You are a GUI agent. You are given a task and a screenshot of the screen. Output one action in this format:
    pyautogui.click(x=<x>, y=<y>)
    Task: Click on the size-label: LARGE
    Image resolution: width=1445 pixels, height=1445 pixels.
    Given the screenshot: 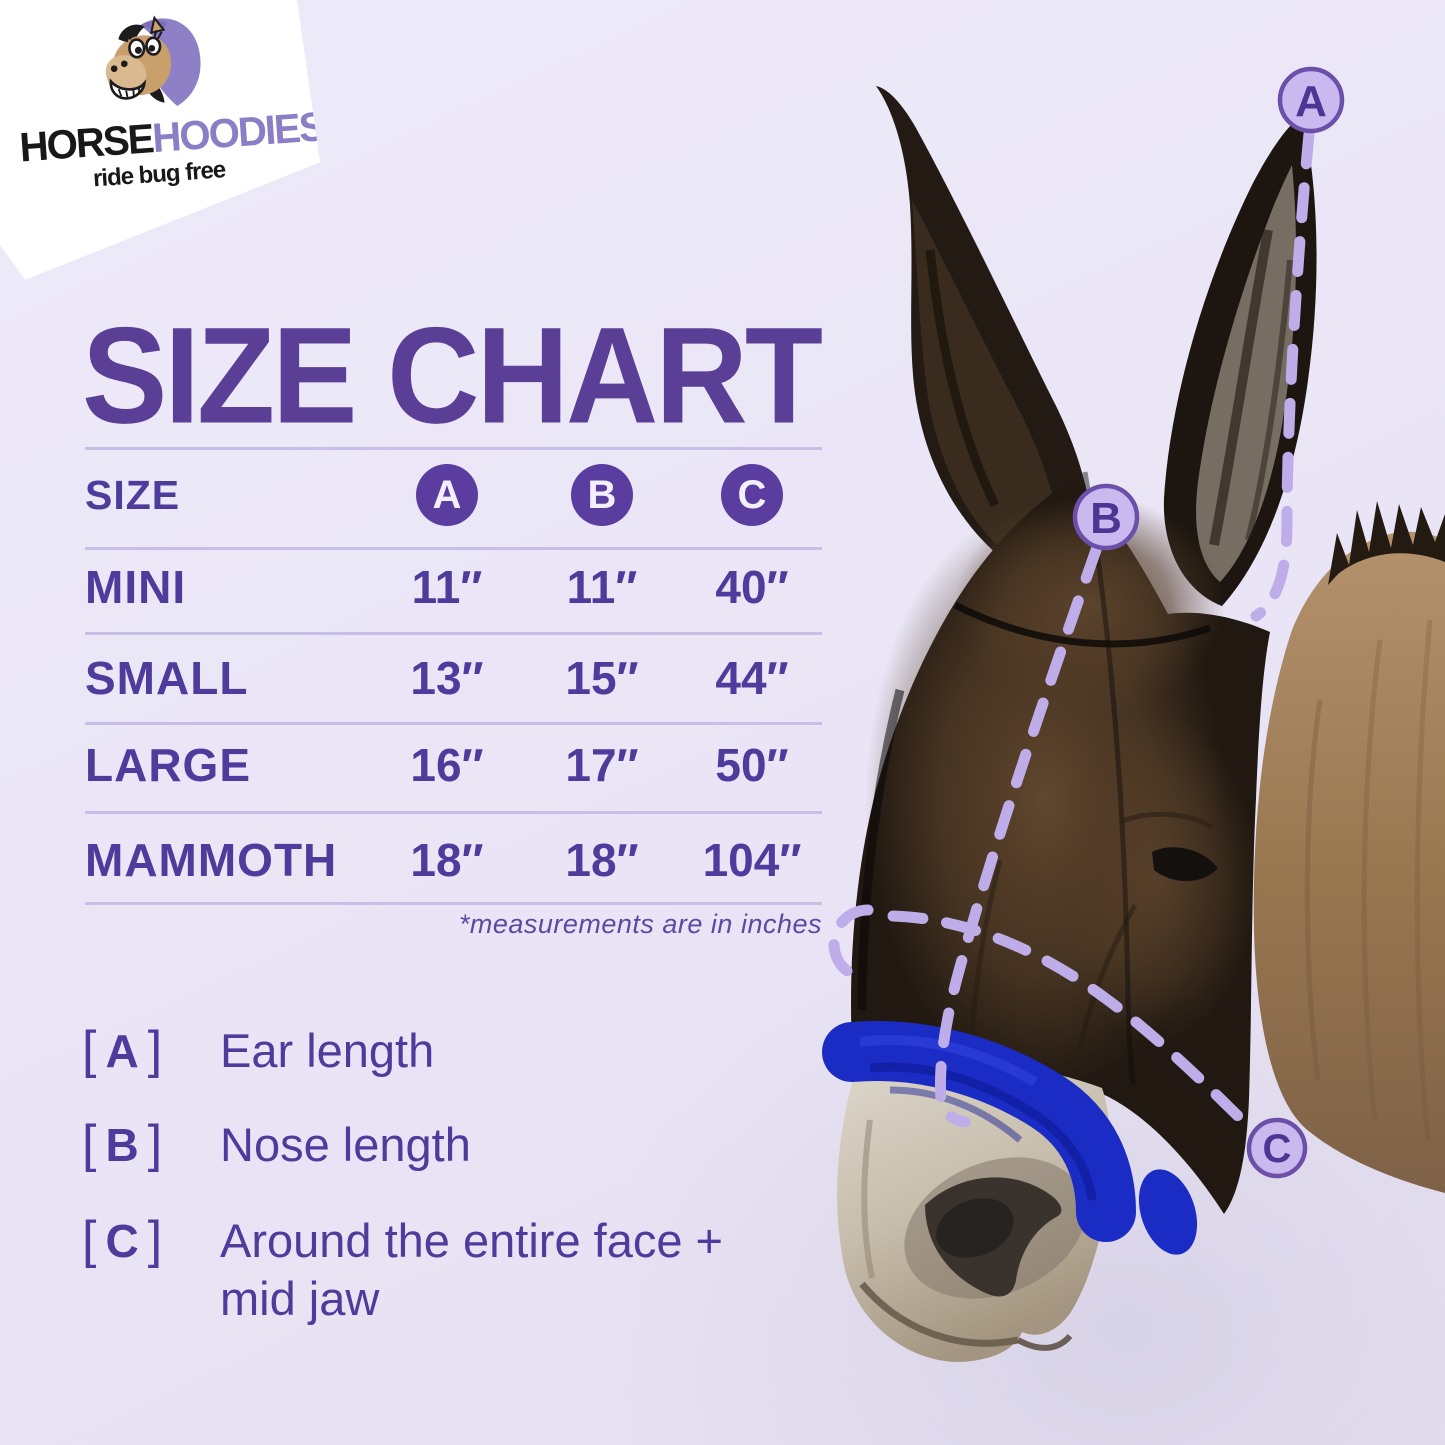 What is the action you would take?
    pyautogui.click(x=168, y=765)
    